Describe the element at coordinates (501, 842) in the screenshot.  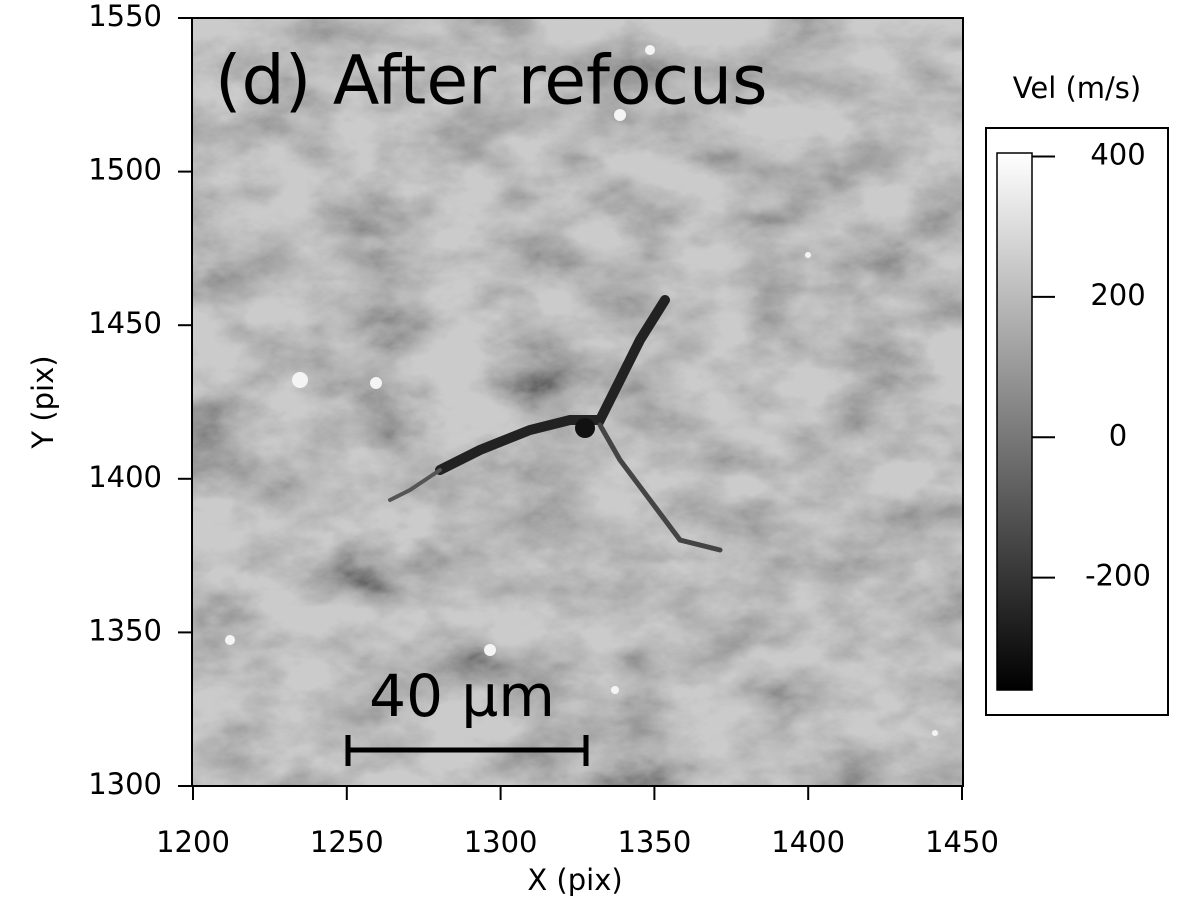
I see `x-tick-label: 1300` at that location.